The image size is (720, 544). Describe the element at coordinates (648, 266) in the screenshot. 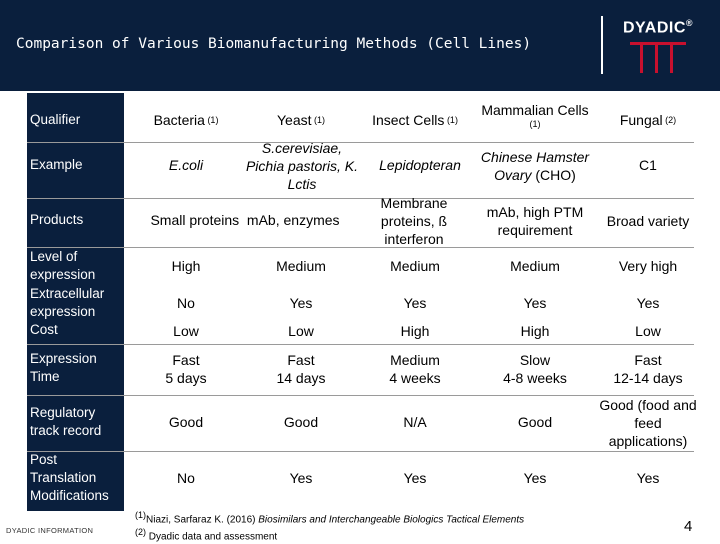

I see `level-fungal: Very high` at that location.